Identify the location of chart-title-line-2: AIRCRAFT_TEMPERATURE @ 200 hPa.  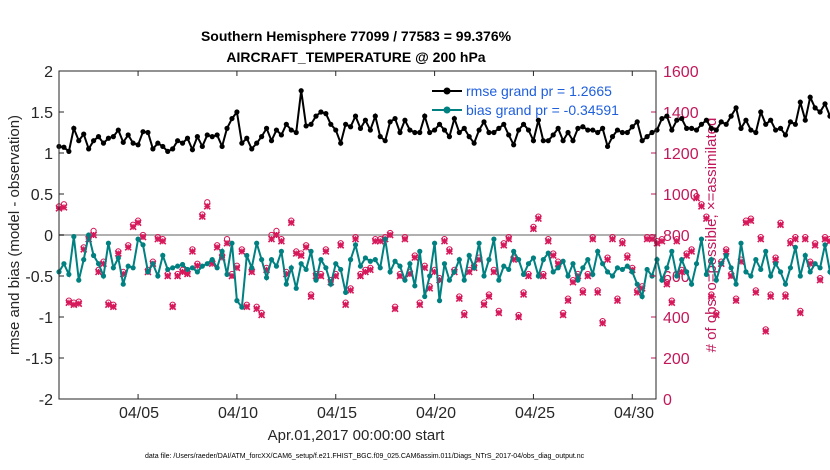
(355, 57).